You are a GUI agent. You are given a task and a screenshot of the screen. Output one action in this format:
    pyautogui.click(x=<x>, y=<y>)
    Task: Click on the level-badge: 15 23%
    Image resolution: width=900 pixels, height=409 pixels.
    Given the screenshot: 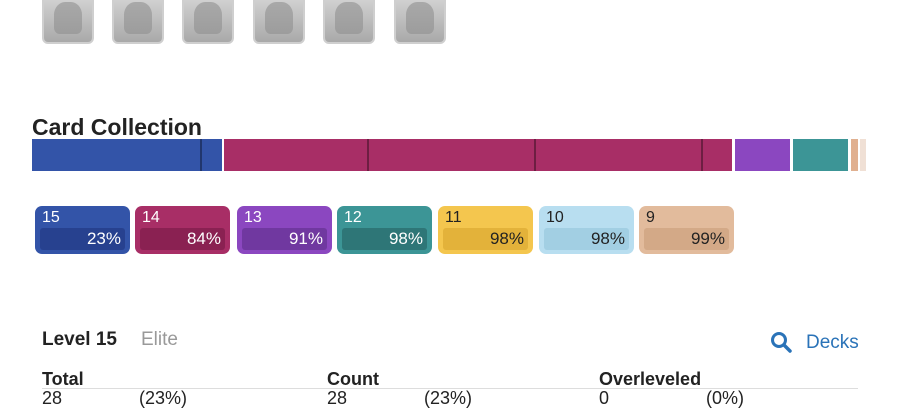 What is the action you would take?
    pyautogui.click(x=82, y=230)
    